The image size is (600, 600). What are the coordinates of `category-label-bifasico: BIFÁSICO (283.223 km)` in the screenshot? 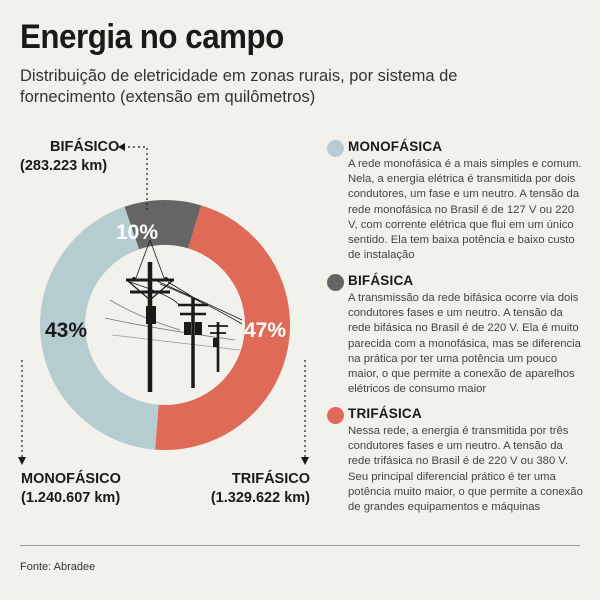 It's located at (70, 157).